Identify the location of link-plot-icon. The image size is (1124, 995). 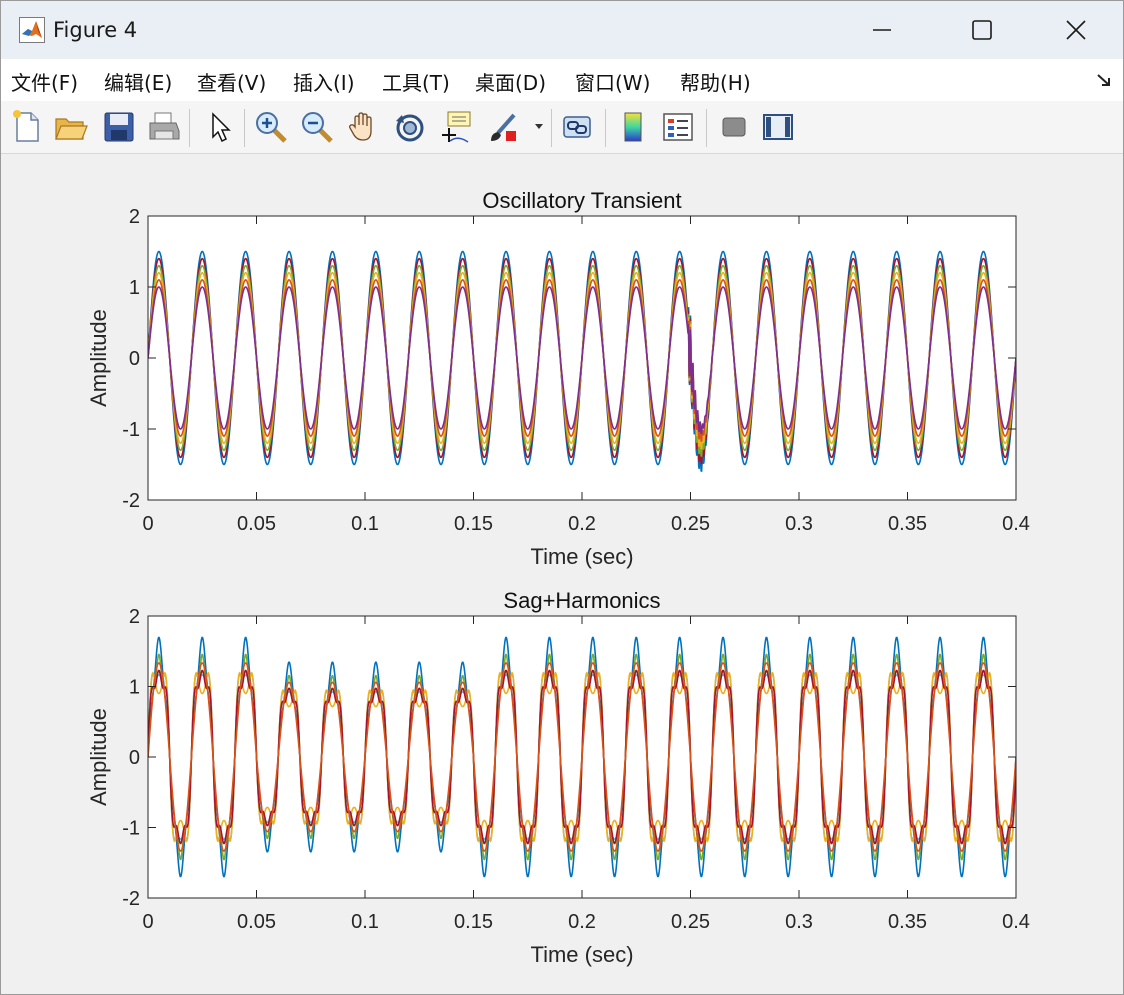
(577, 127).